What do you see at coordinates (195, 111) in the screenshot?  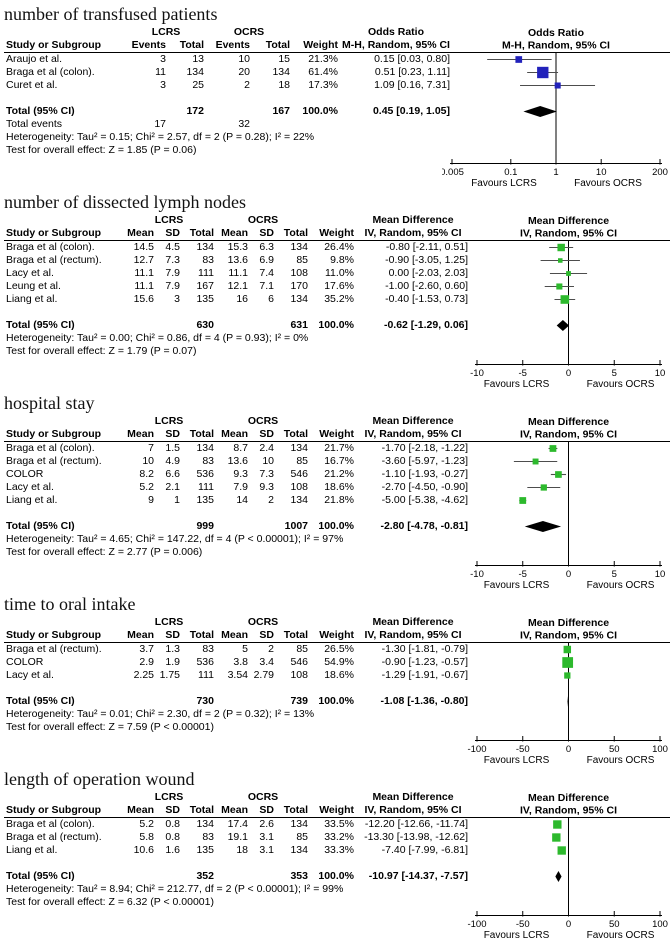 I see `total-group1: 172` at bounding box center [195, 111].